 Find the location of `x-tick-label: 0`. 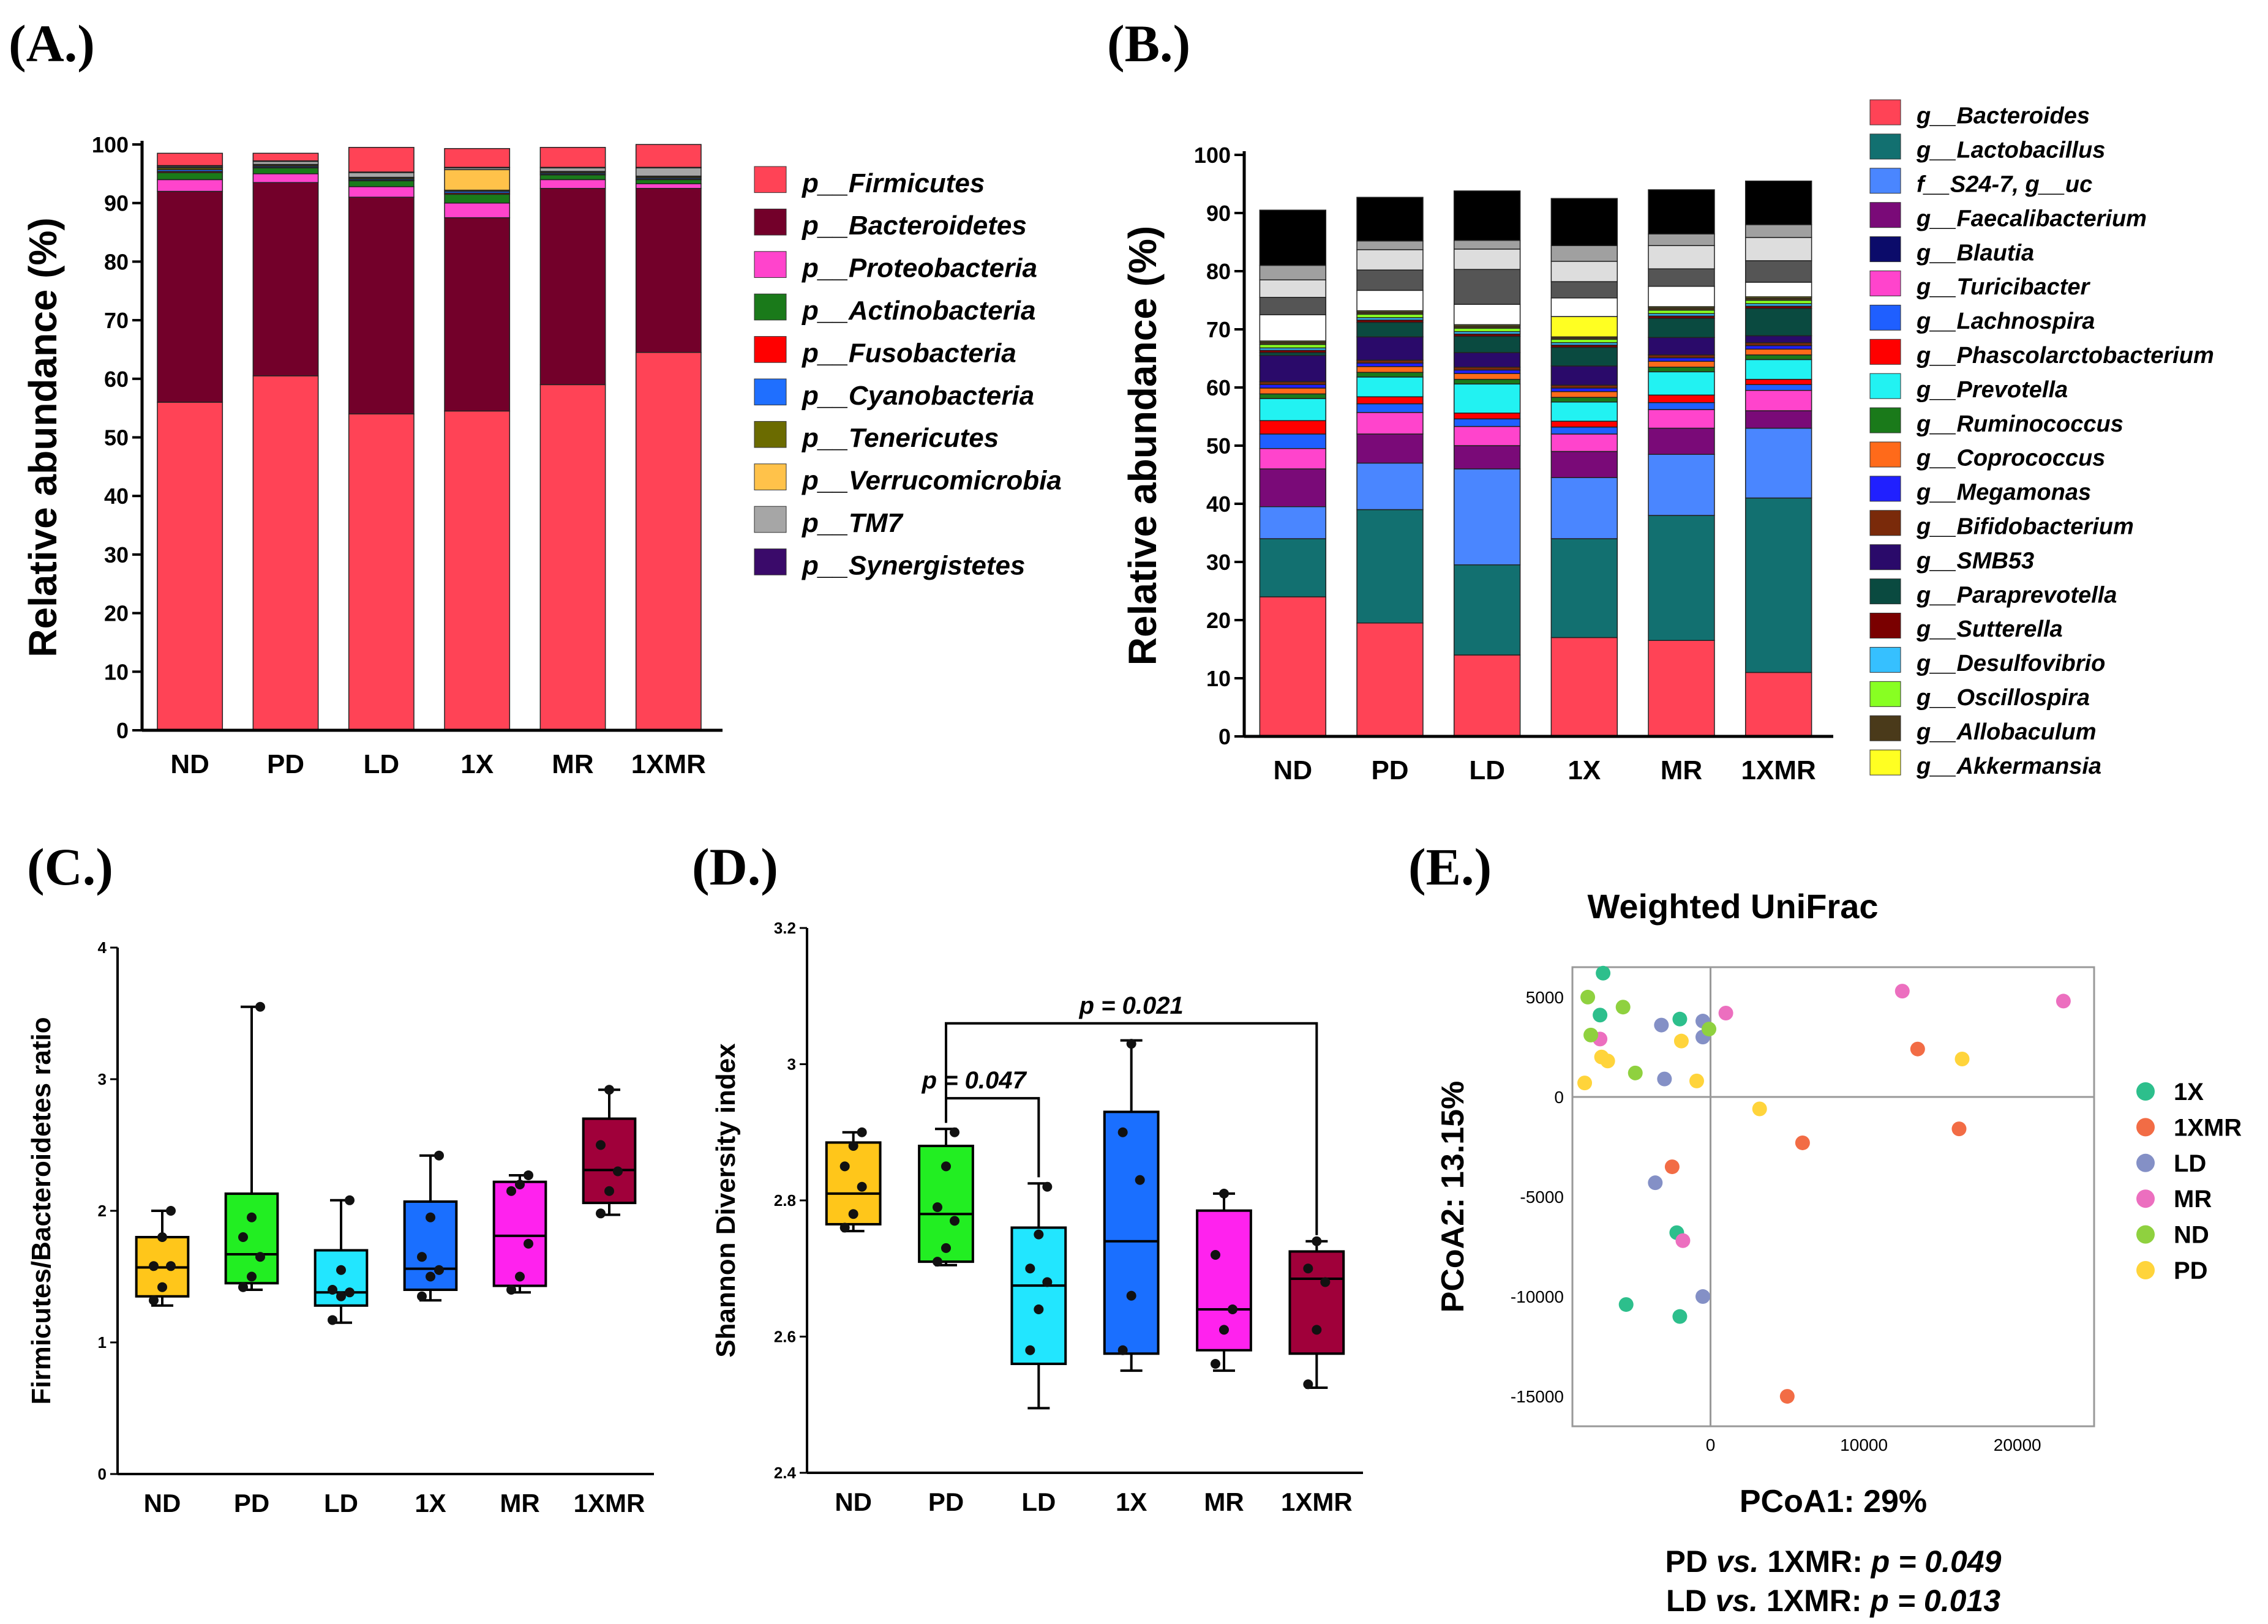

x-tick-label: 0 is located at coordinates (1711, 1444).